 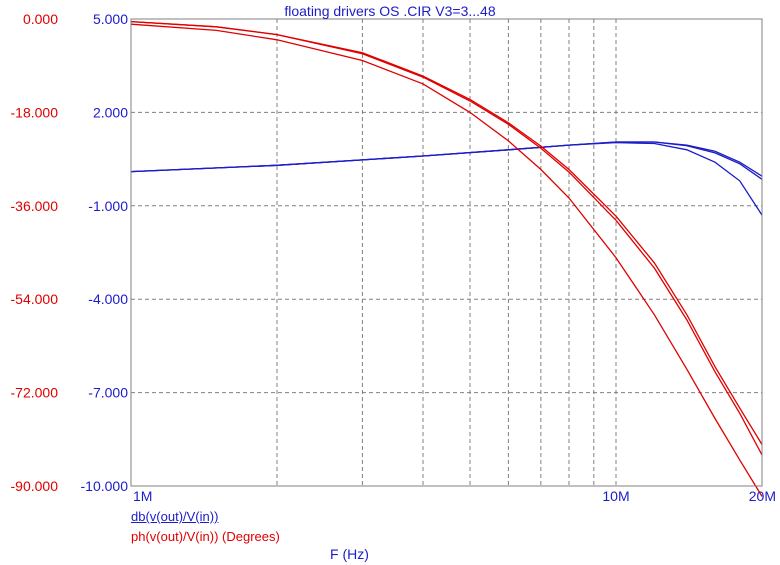 What do you see at coordinates (35, 252) in the screenshot?
I see `left-axis-ticks: 0.000 -18.000 -36.000 -54.000 -72.000 -90.000` at bounding box center [35, 252].